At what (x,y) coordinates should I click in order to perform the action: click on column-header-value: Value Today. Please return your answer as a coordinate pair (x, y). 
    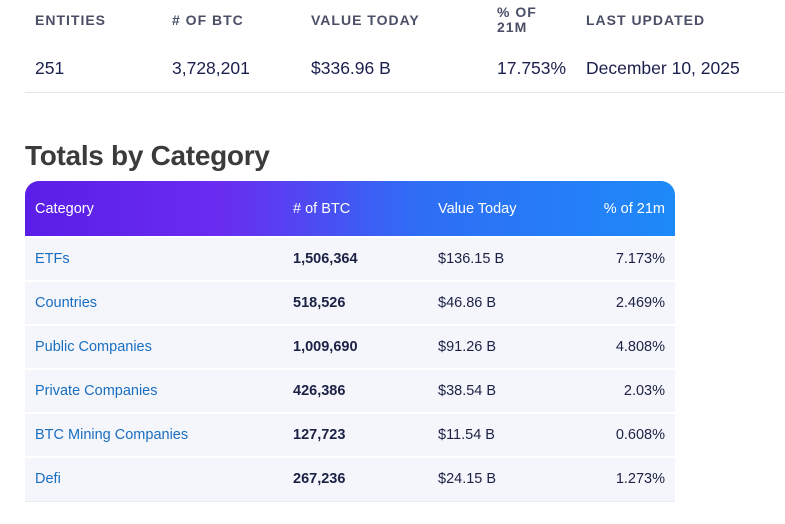
    Looking at the image, I should click on (477, 208).